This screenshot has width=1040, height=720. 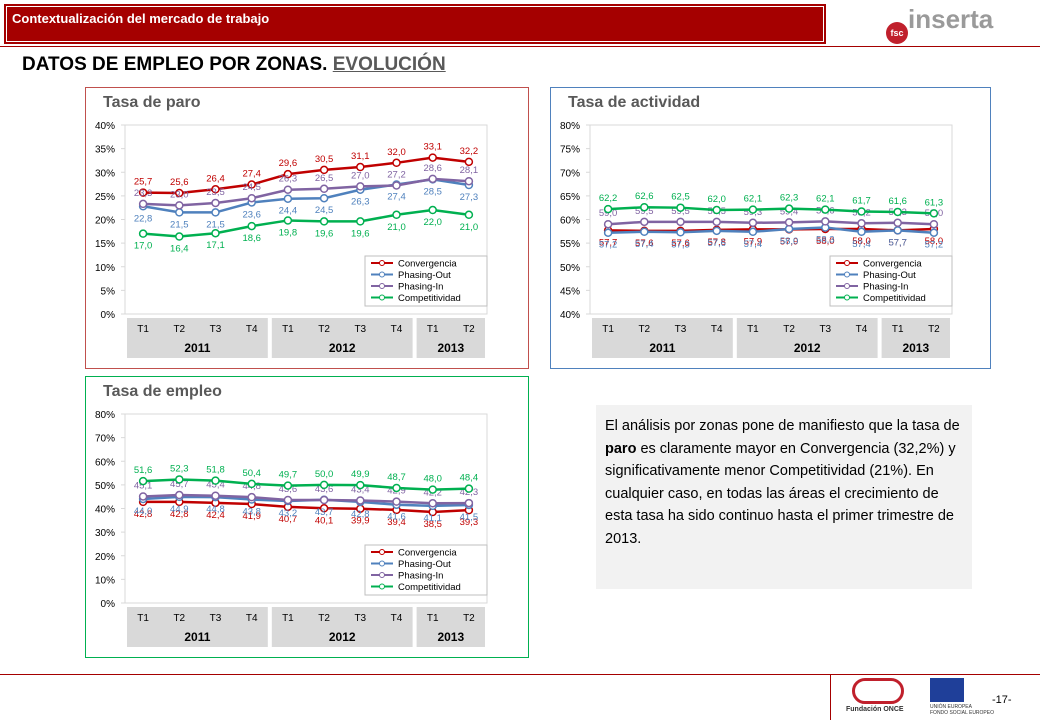 I want to click on value-label: 50,0, so click(x=324, y=474).